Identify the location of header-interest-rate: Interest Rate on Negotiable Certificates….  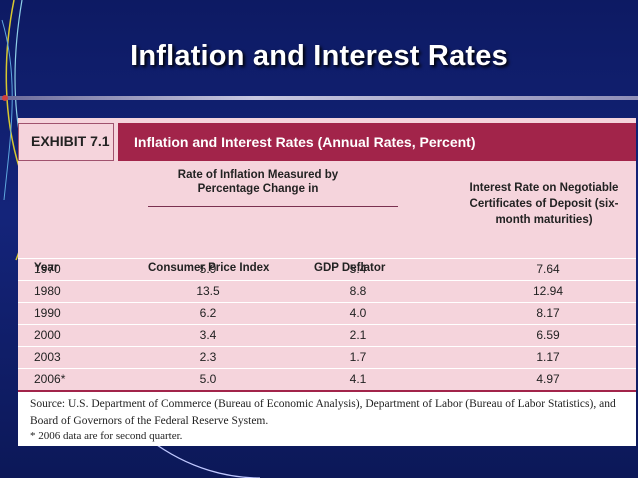
(544, 204).